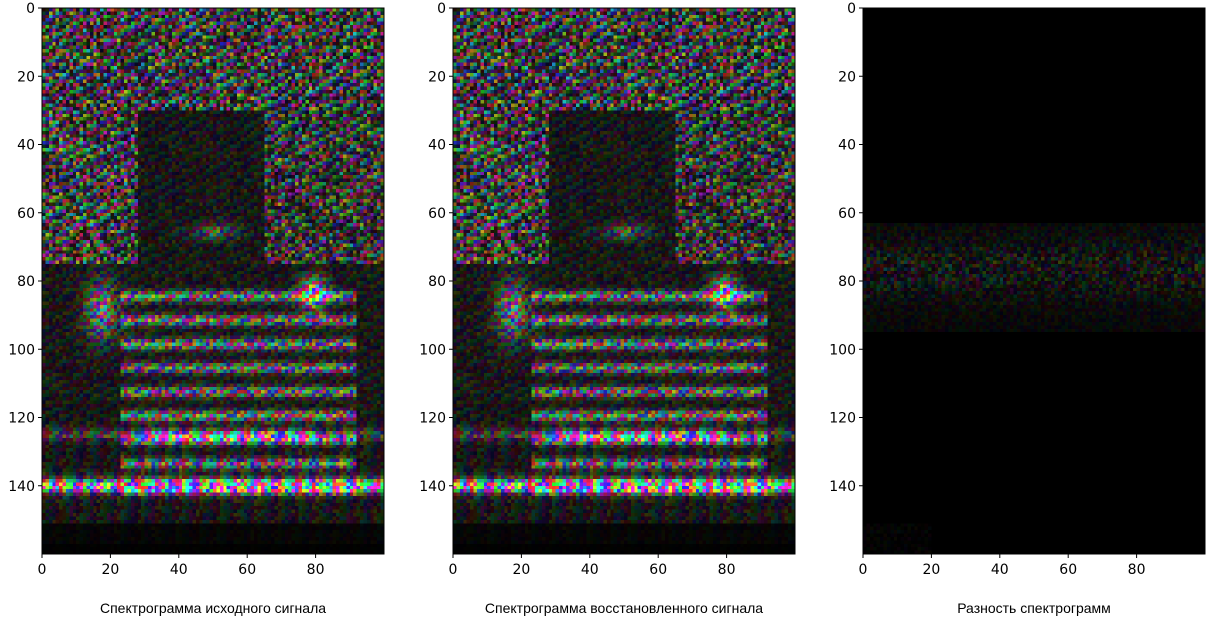  I want to click on panel-caption: Спектрограмма восстановленного сигнала, so click(624, 608).